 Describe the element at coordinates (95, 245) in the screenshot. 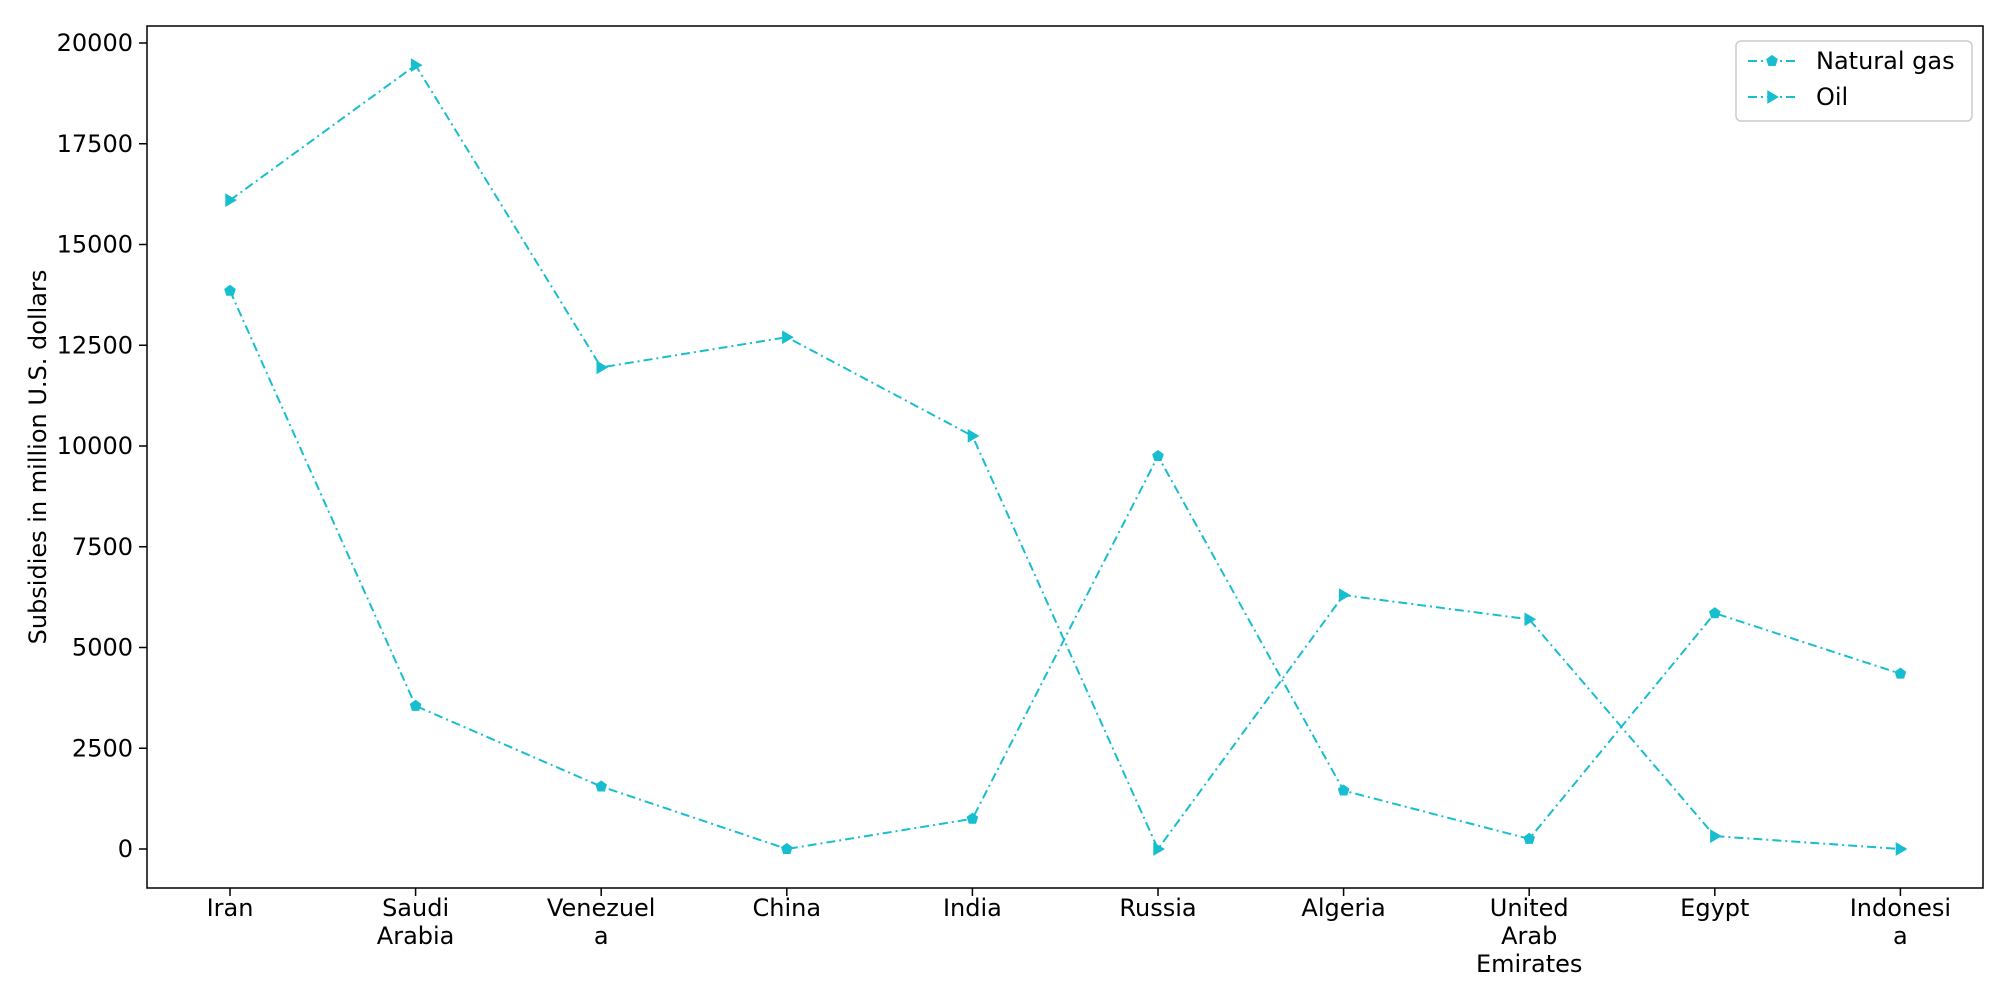

I see `y-tick-label: 15000` at that location.